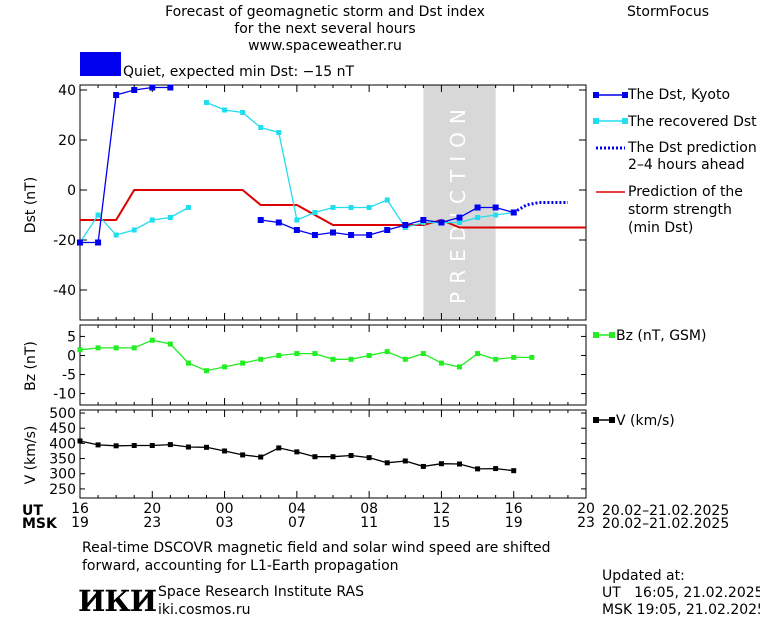  Describe the element at coordinates (369, 509) in the screenshot. I see `ut-tick-label: 08` at that location.